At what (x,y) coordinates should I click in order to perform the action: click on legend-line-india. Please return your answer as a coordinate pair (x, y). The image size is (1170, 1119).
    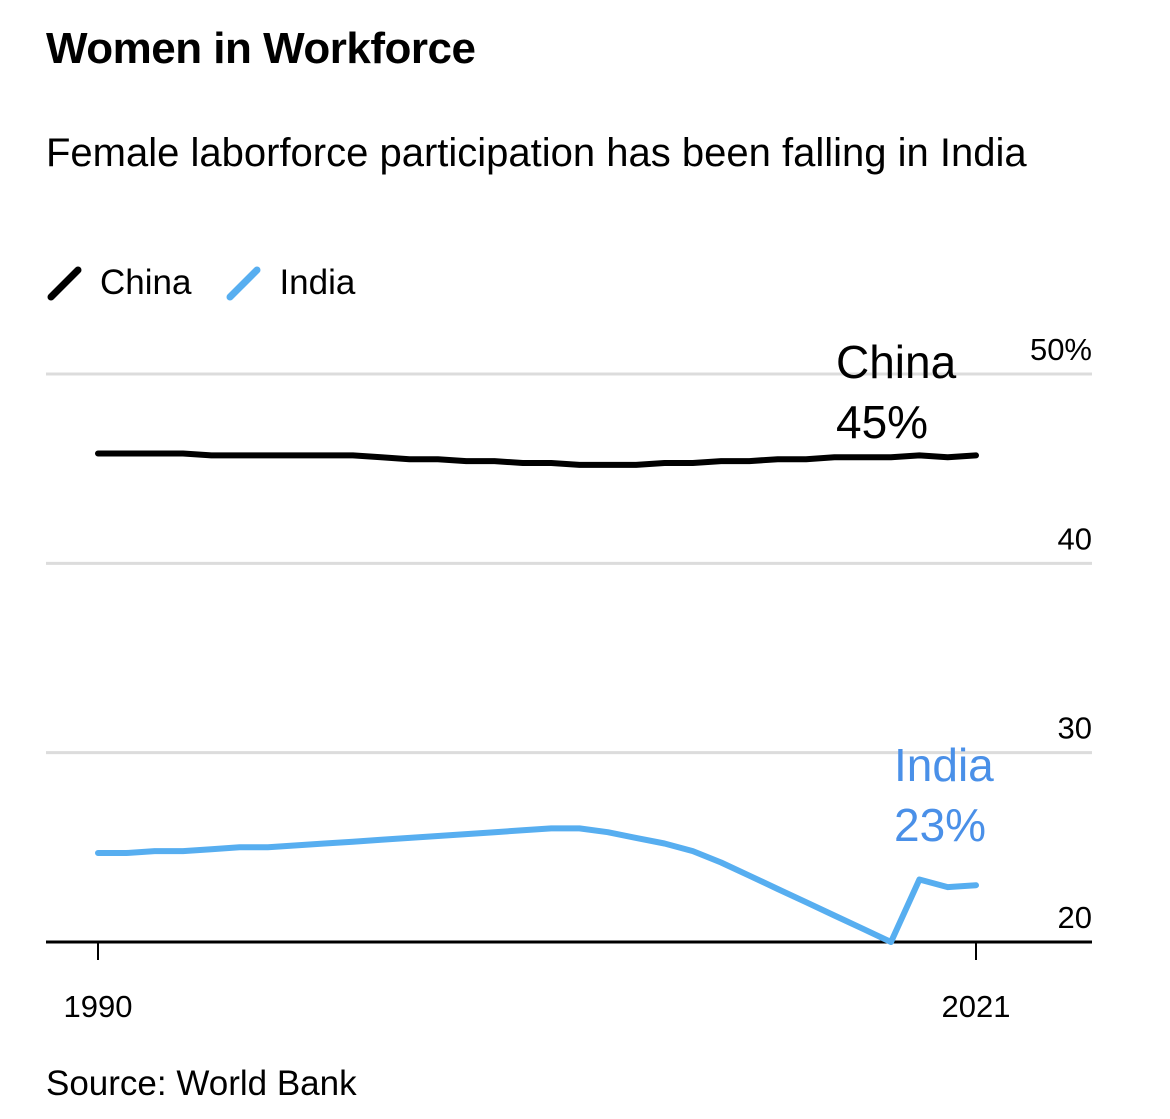
    Looking at the image, I should click on (243, 283).